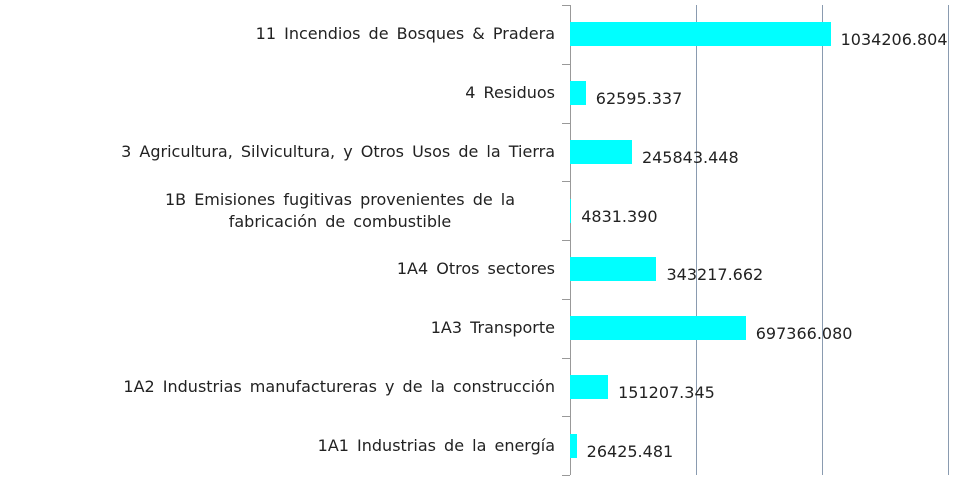 Image resolution: width=977 pixels, height=479 pixels. I want to click on category-text: 1A3 Transporte, so click(492, 328).